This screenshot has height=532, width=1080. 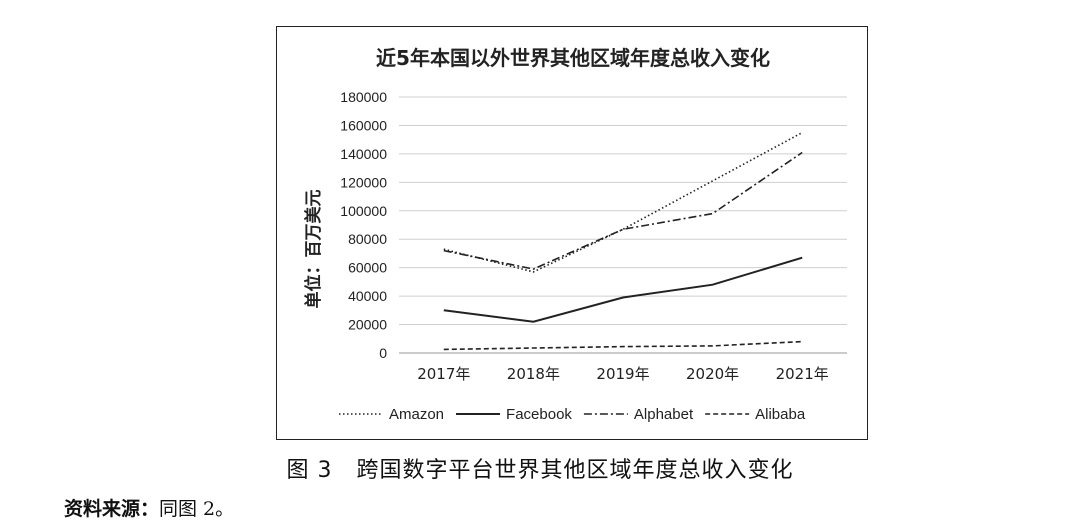 What do you see at coordinates (313, 249) in the screenshot?
I see `y-axis-label: 单位：百万美元` at bounding box center [313, 249].